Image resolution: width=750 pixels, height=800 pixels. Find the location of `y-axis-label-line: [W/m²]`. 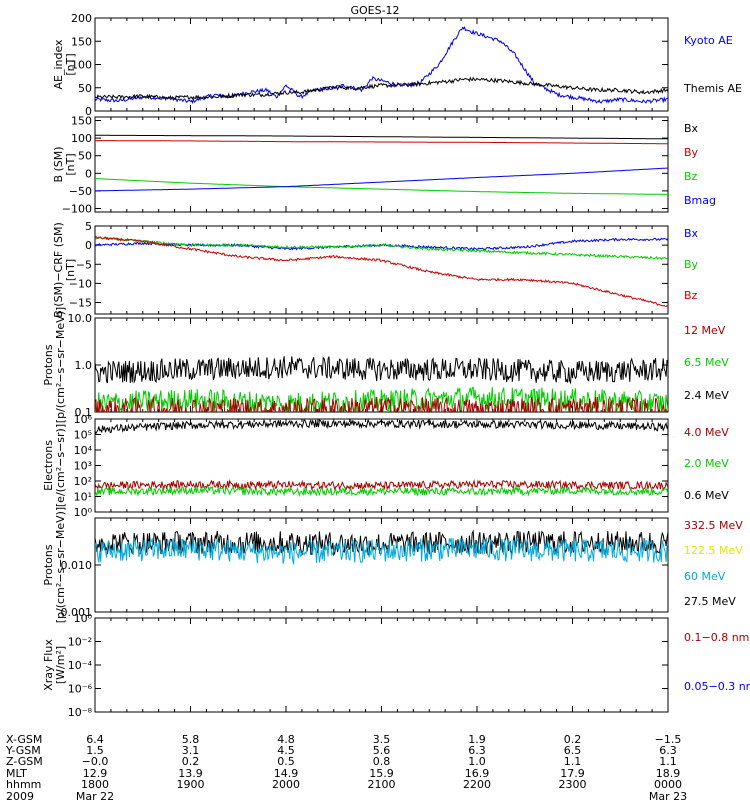

y-axis-label-line: [W/m²] is located at coordinates (60, 665).